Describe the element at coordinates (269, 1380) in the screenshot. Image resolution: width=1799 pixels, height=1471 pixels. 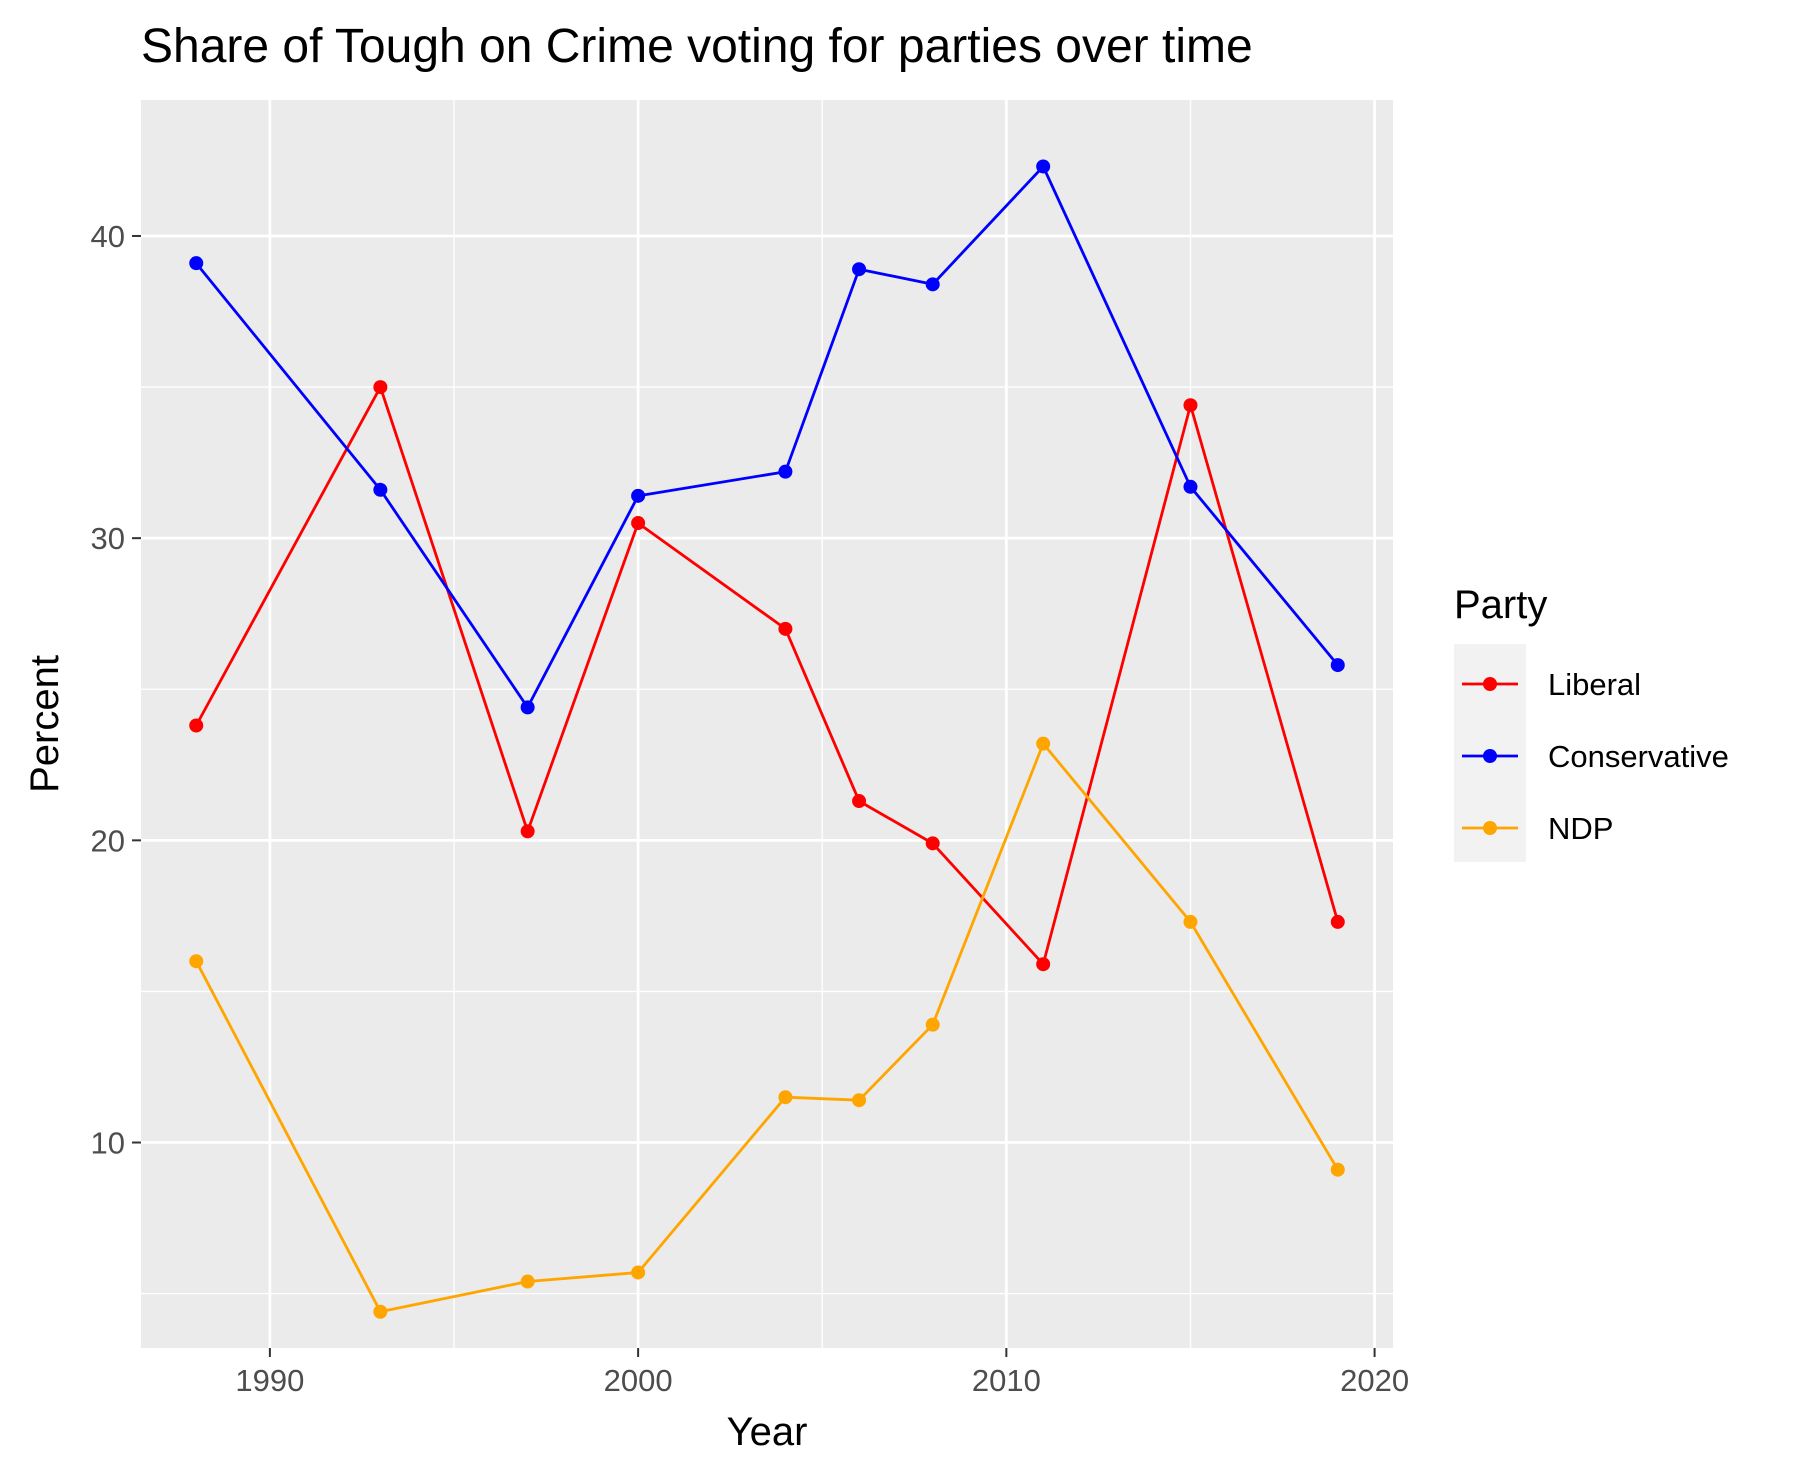
I see `x-tick-label: 1990` at that location.